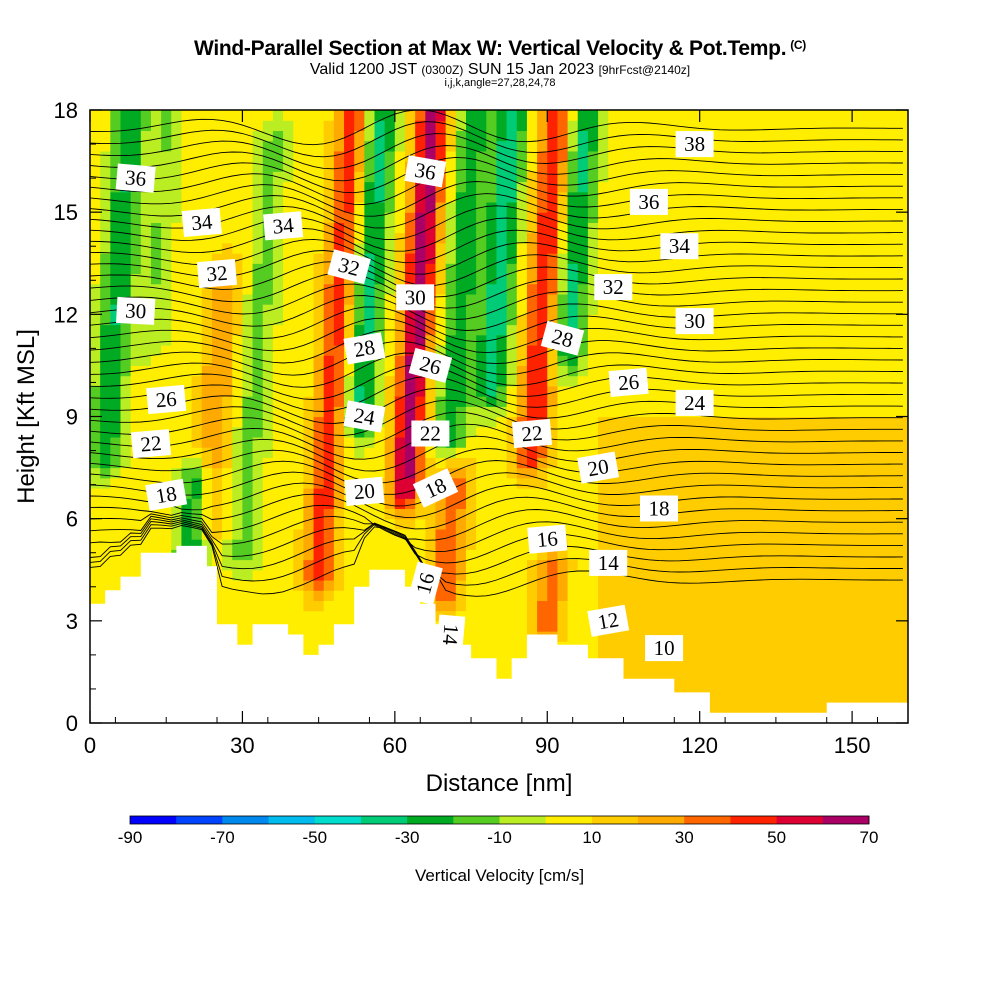  What do you see at coordinates (500, 83) in the screenshot?
I see `chart-indices: i,j,k,angle=27,28,24,78` at bounding box center [500, 83].